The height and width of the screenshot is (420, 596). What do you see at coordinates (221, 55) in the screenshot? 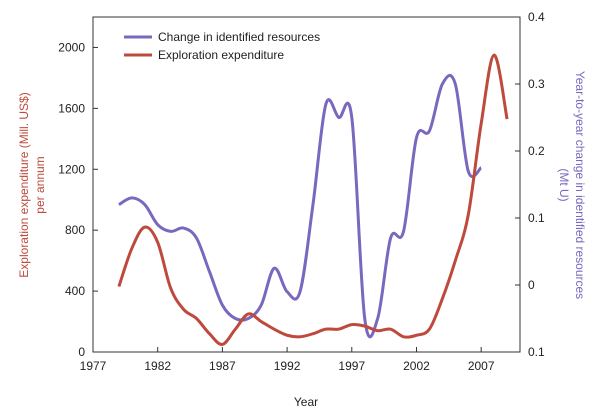
I see `legend-label: Exploration expenditure` at bounding box center [221, 55].